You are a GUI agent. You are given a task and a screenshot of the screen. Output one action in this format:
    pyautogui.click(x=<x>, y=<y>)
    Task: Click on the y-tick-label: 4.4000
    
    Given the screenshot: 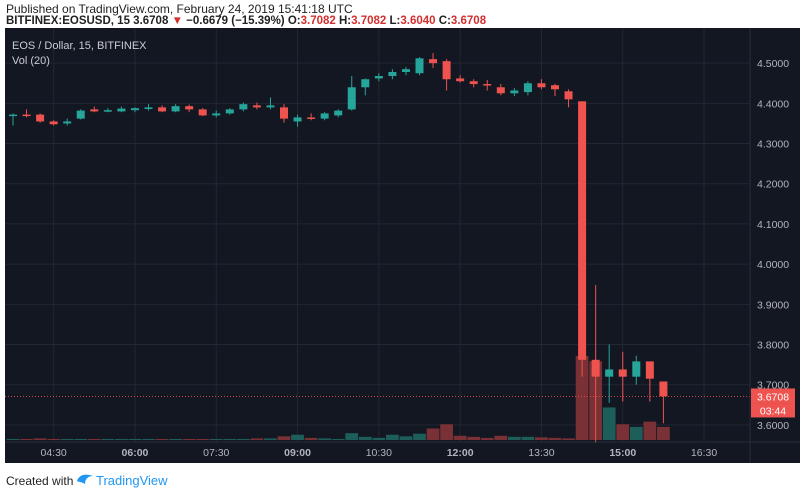 What is the action you would take?
    pyautogui.click(x=773, y=104)
    